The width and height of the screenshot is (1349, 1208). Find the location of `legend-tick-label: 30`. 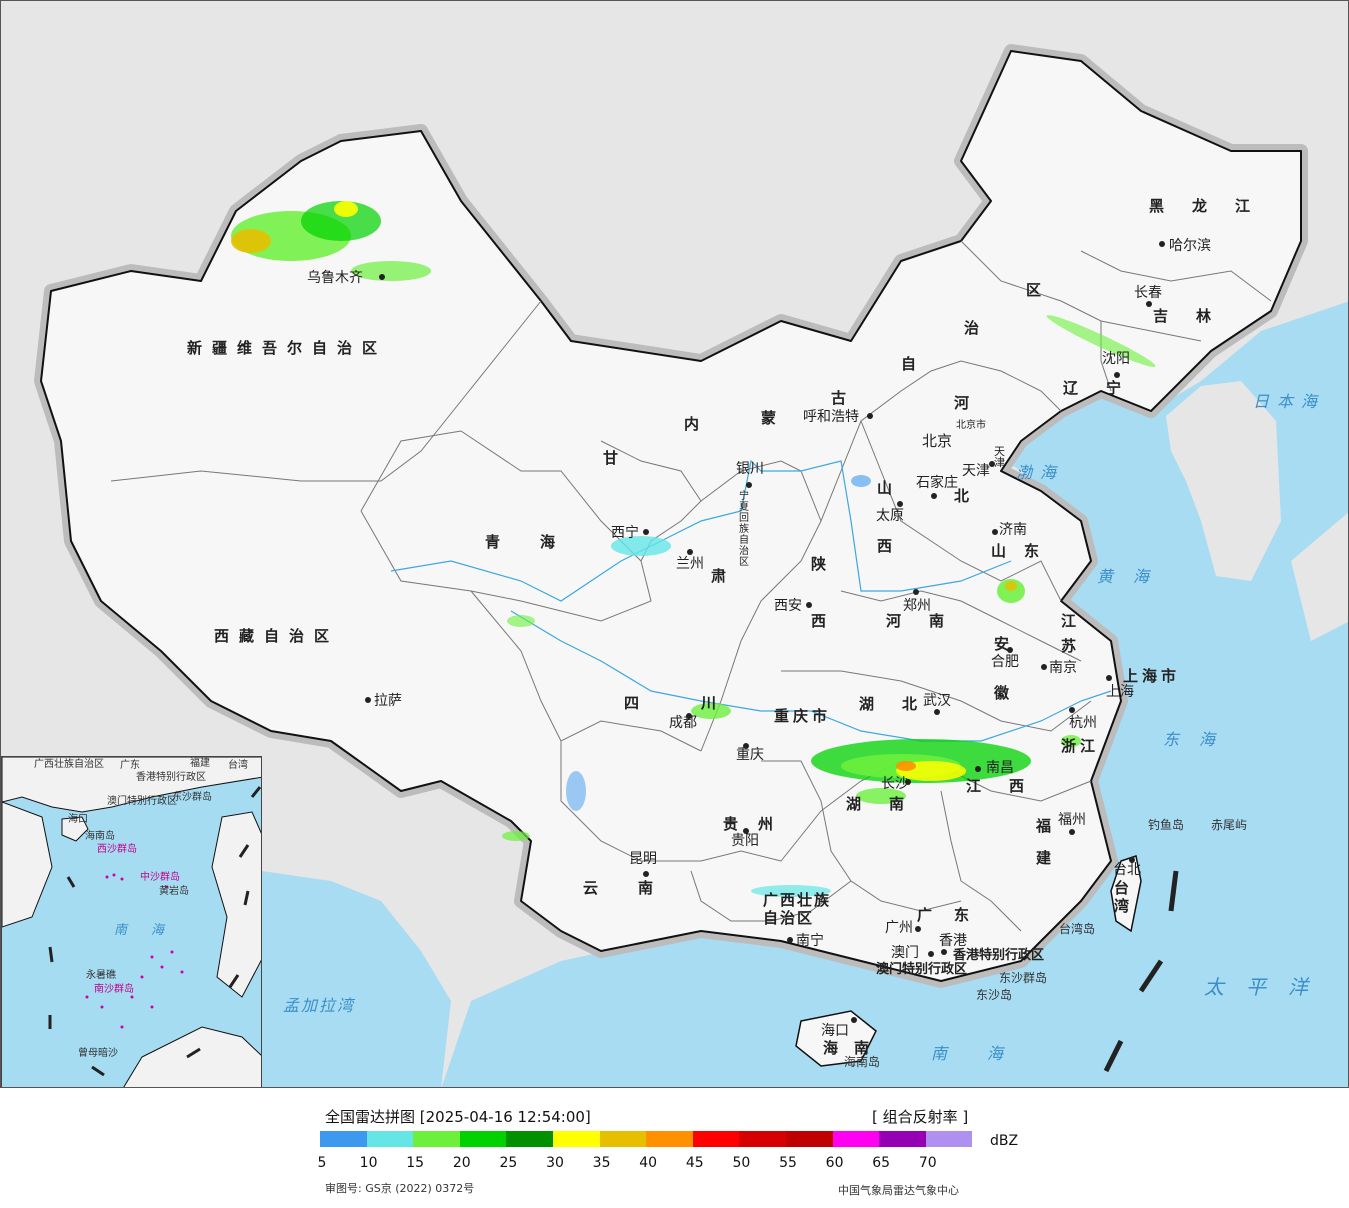

legend-tick-label: 30 is located at coordinates (555, 1163).